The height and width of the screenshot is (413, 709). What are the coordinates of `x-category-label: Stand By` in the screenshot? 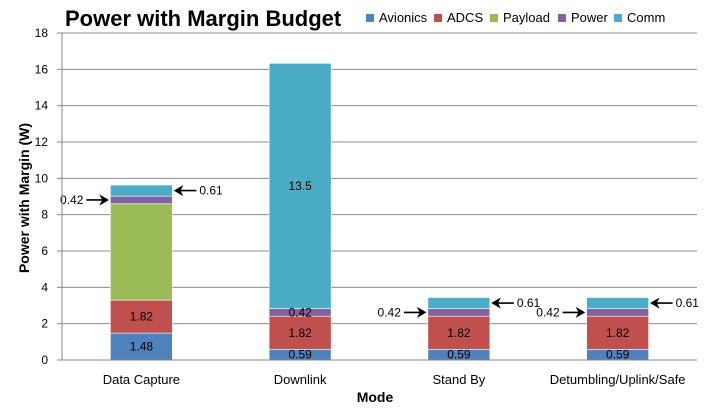 It's located at (458, 379).